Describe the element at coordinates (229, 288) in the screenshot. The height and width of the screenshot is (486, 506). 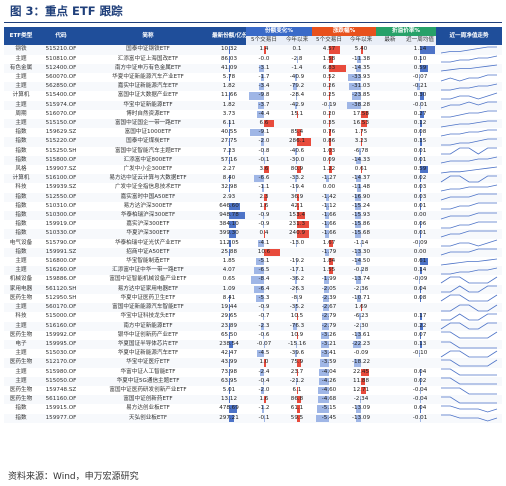
I see `latest-share-value: 1.09` at that location.